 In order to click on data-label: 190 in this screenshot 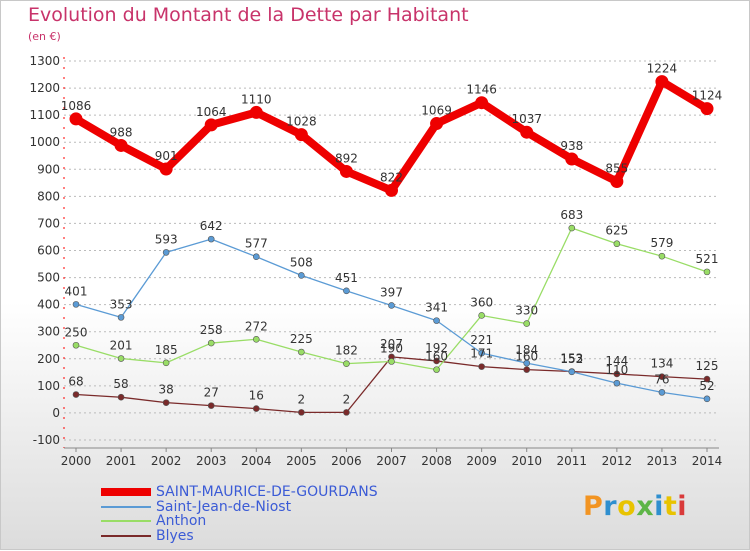, I will do `click(391, 348)`.